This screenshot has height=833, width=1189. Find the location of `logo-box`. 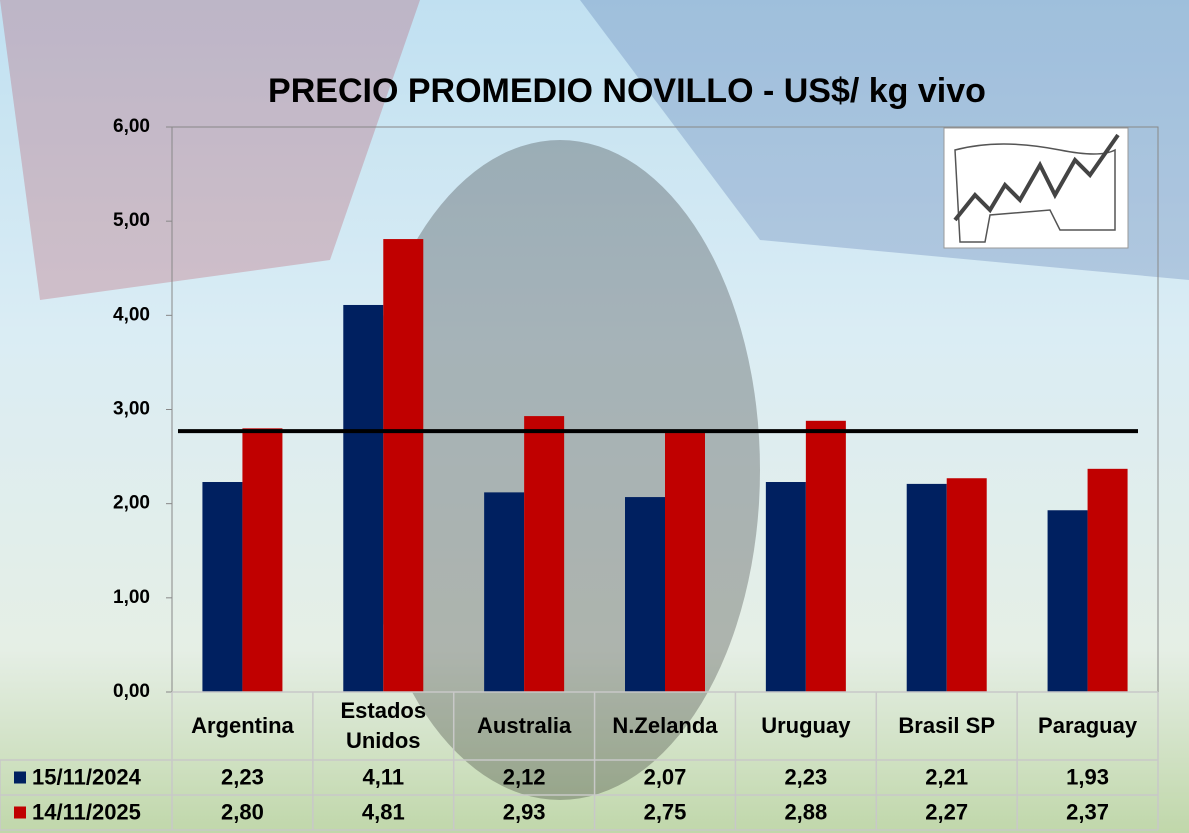

logo-box is located at coordinates (1036, 188).